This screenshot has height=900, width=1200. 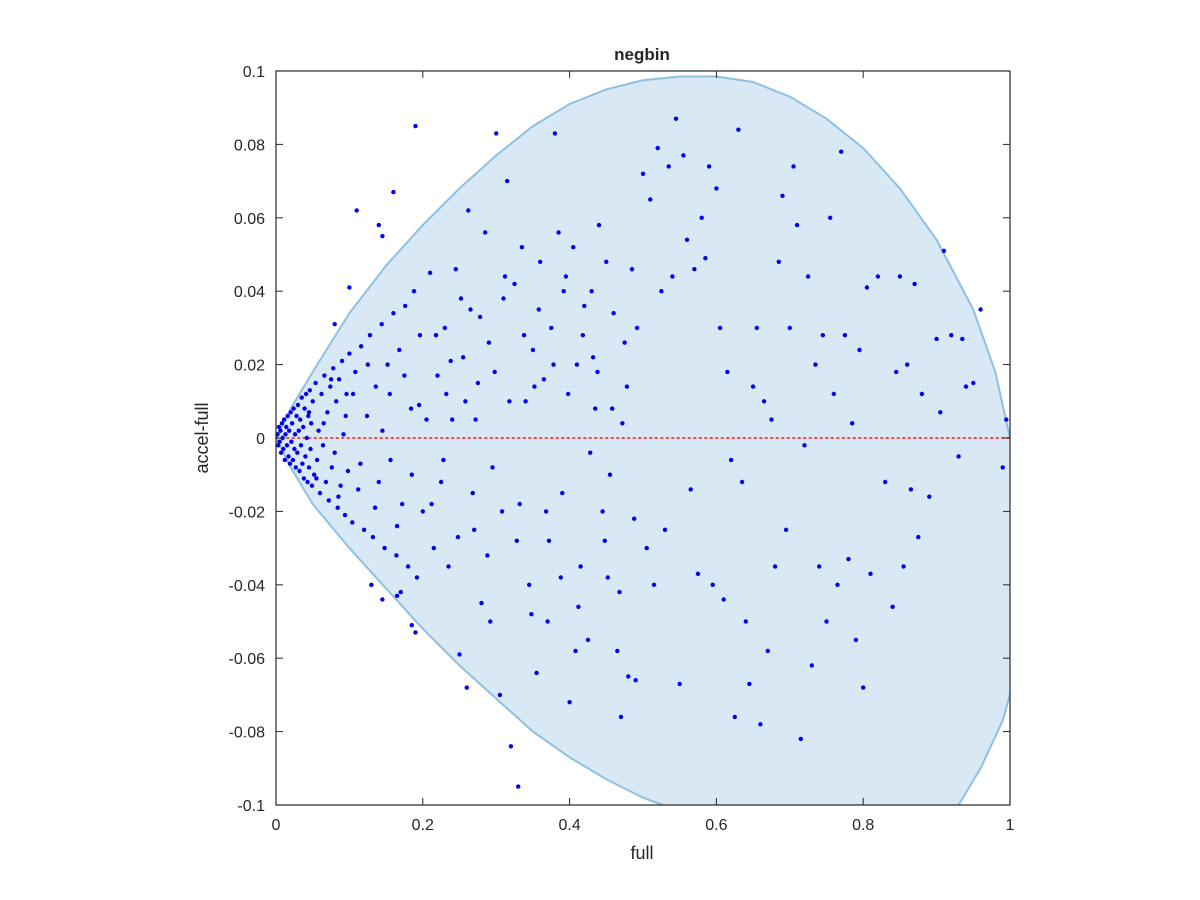 What do you see at coordinates (276, 825) in the screenshot?
I see `x-tick-label-0: 0` at bounding box center [276, 825].